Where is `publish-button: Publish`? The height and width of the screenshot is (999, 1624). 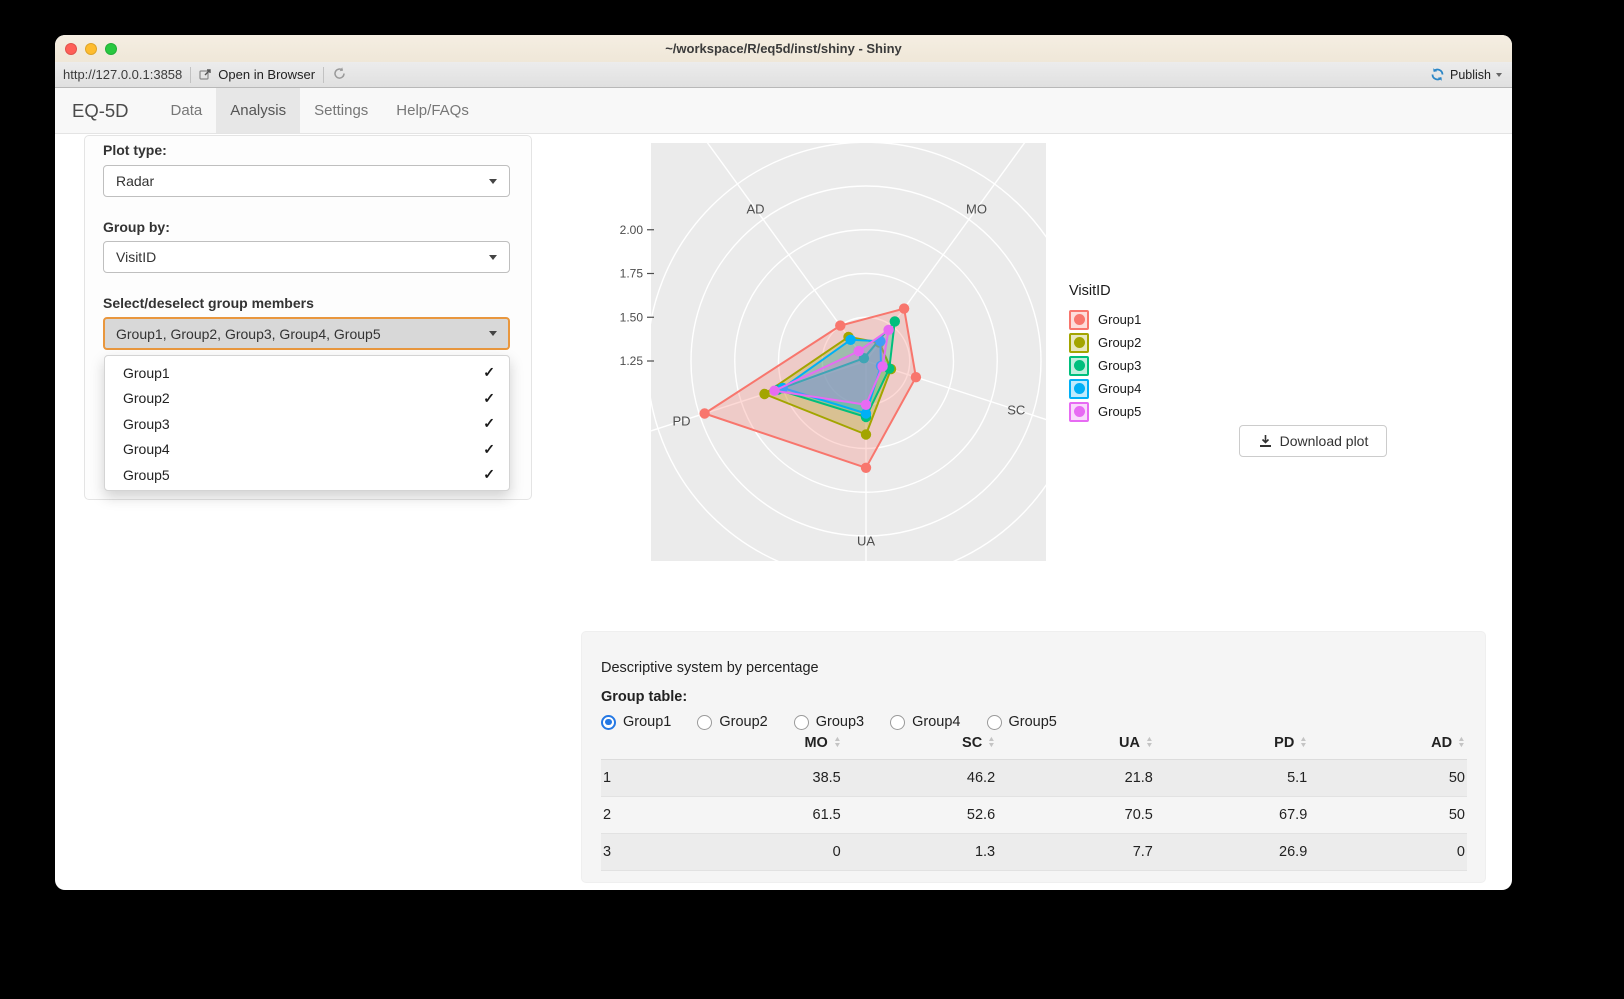 publish-button: Publish is located at coordinates (1466, 74).